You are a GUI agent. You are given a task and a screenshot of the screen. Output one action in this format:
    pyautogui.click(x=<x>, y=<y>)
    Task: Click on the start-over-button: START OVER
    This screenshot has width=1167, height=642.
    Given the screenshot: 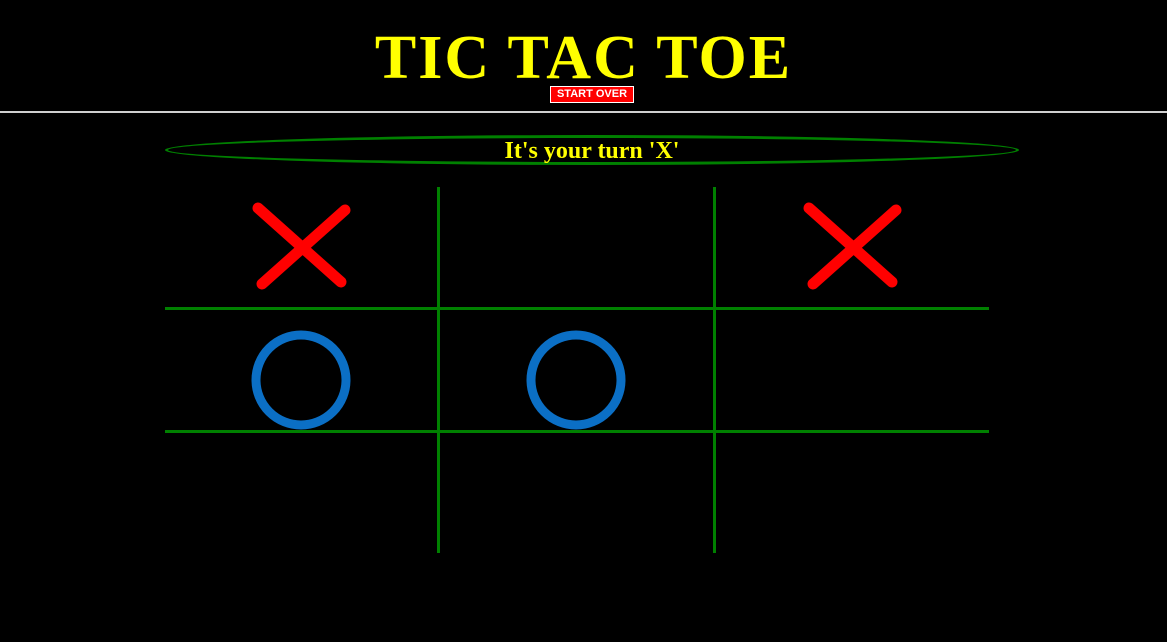 What is the action you would take?
    pyautogui.click(x=592, y=94)
    